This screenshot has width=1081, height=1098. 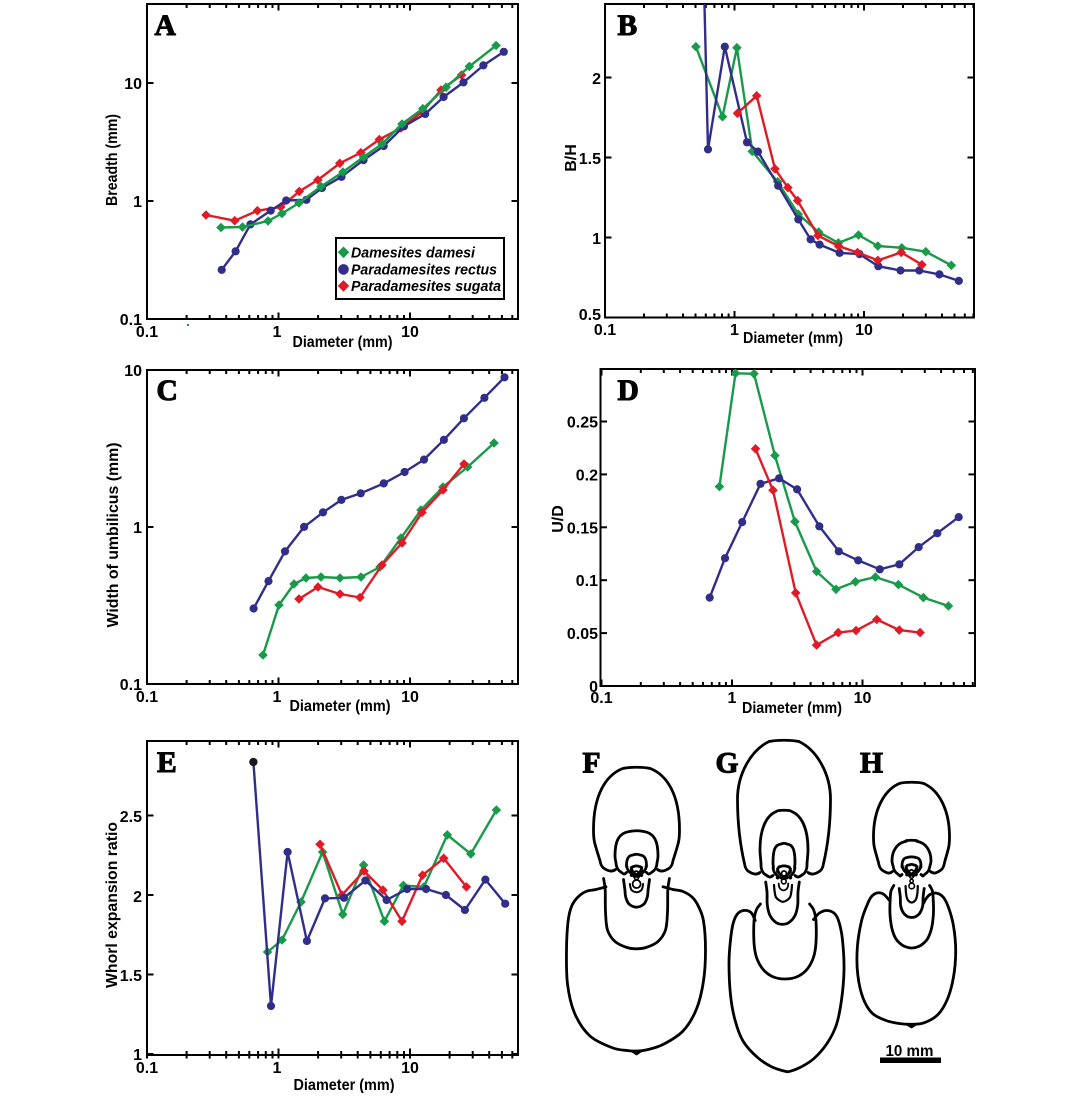 I want to click on svg-text: A, so click(x=166, y=26).